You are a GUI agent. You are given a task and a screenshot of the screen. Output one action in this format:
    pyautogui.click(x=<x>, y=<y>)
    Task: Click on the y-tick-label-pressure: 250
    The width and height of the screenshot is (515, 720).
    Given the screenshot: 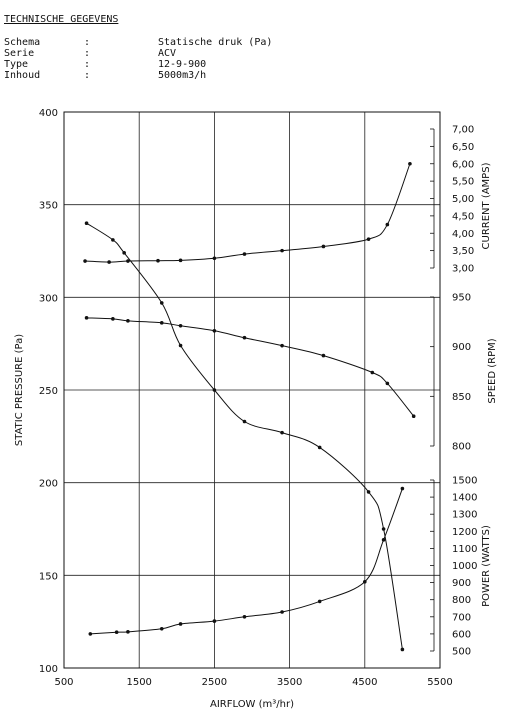 What is the action you would take?
    pyautogui.click(x=48, y=391)
    